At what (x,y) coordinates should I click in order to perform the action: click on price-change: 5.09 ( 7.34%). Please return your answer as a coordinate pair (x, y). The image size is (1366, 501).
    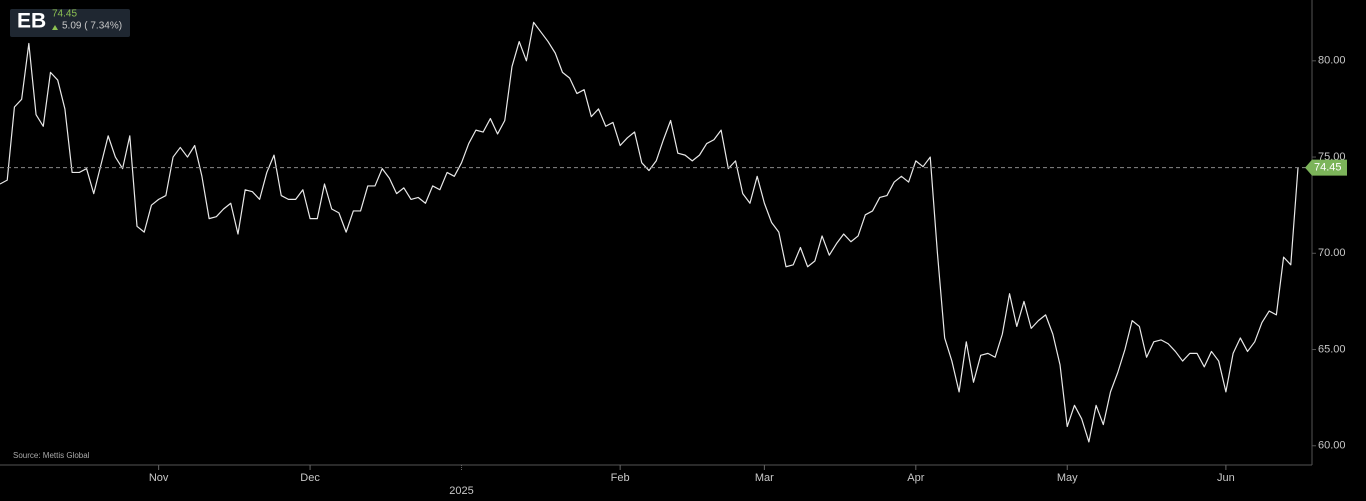
    Looking at the image, I should click on (92, 26).